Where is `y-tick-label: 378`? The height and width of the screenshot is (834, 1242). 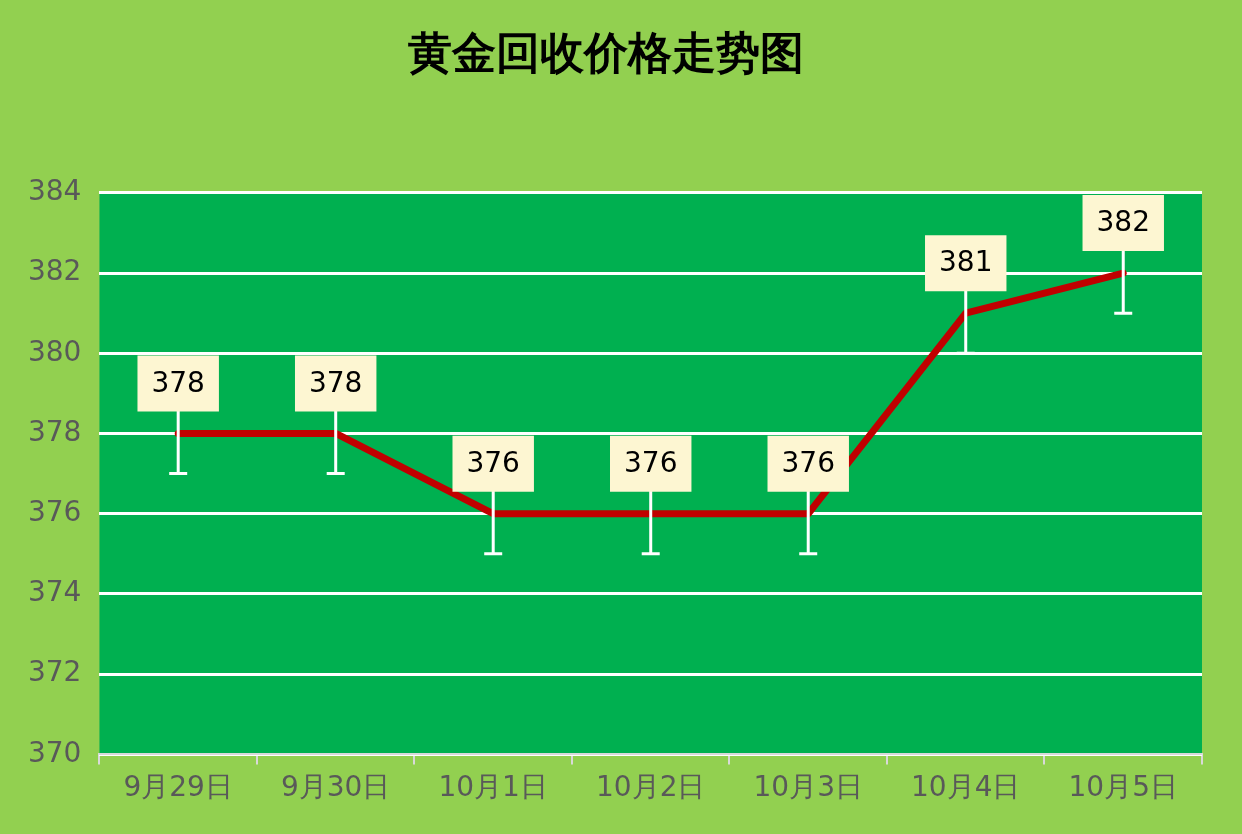
y-tick-label: 378 is located at coordinates (54, 431).